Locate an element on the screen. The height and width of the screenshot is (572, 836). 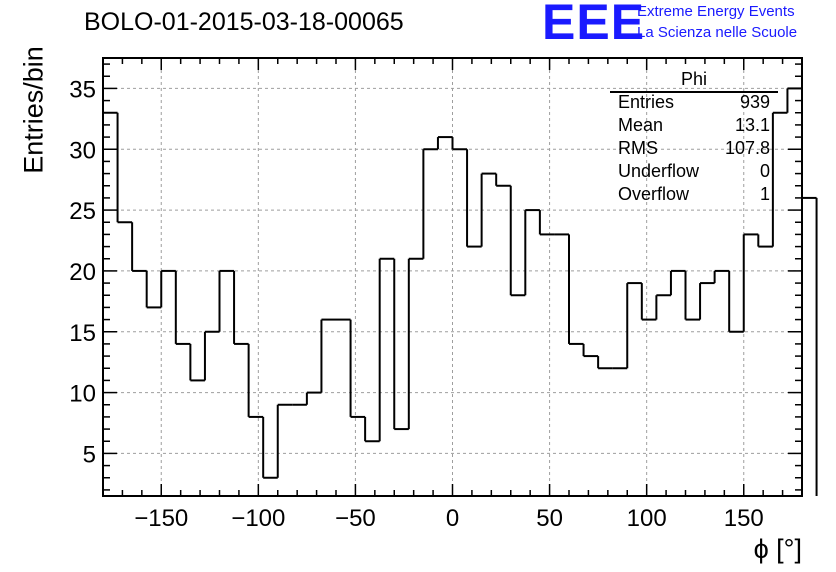
x-tick-label: −50 is located at coordinates (355, 518).